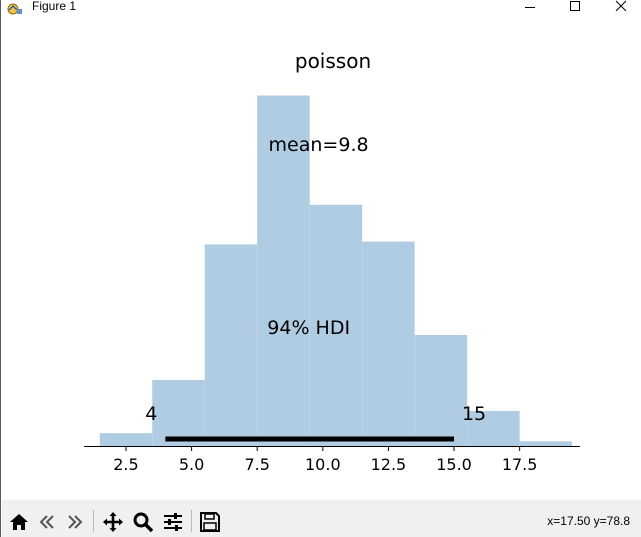 The image size is (641, 537). I want to click on back-button, so click(47, 522).